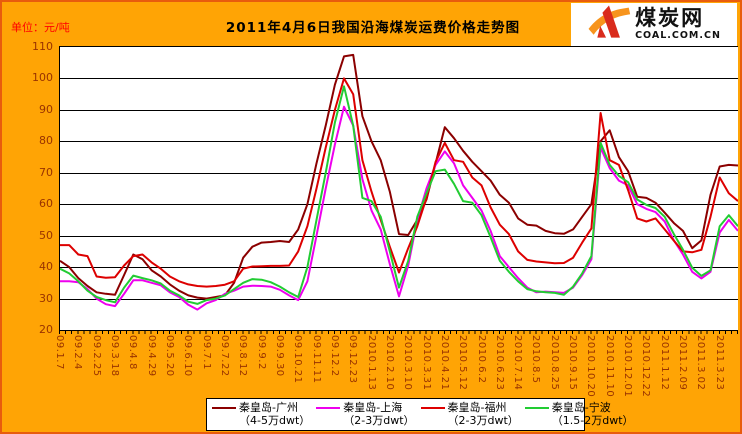 This screenshot has height=434, width=742. I want to click on legend-series-dwt: （1.5-2万dwt）, so click(592, 420).